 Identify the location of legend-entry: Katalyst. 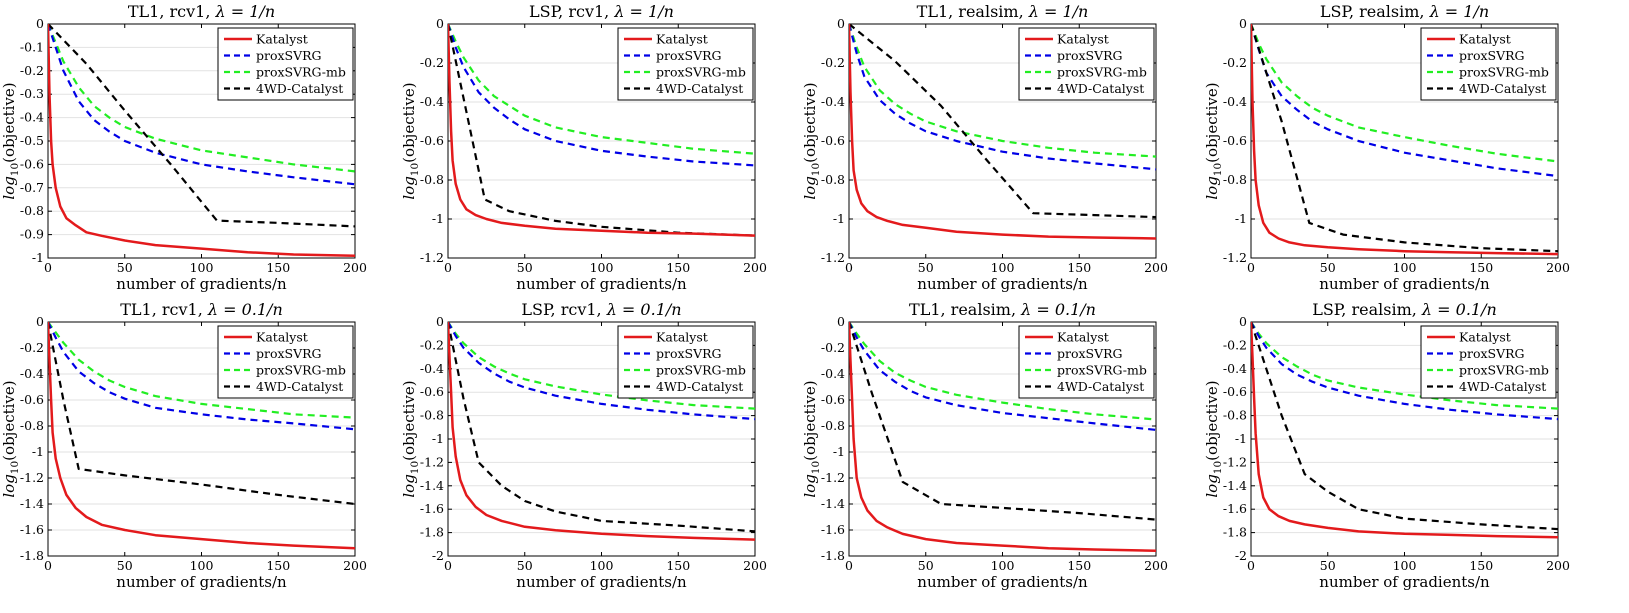
(1083, 39).